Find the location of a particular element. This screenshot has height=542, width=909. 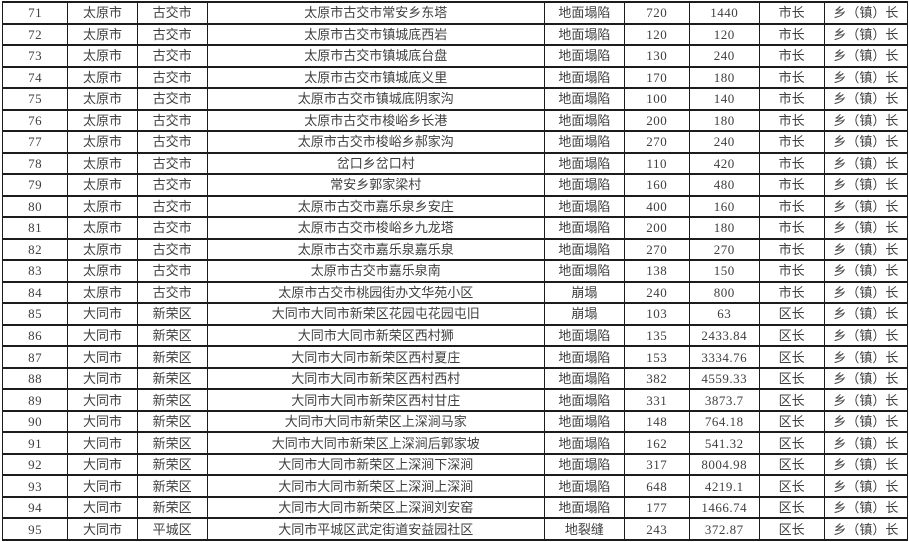

hazard-site-name-cell: 大同市大同市新荣区西村狮 is located at coordinates (376, 335).